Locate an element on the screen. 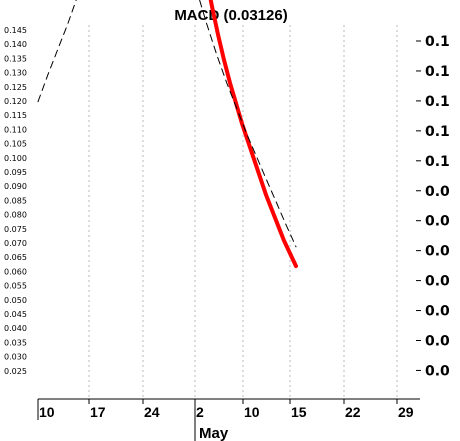 The image size is (460, 441). left-tick-label: 0.080 is located at coordinates (15, 215).